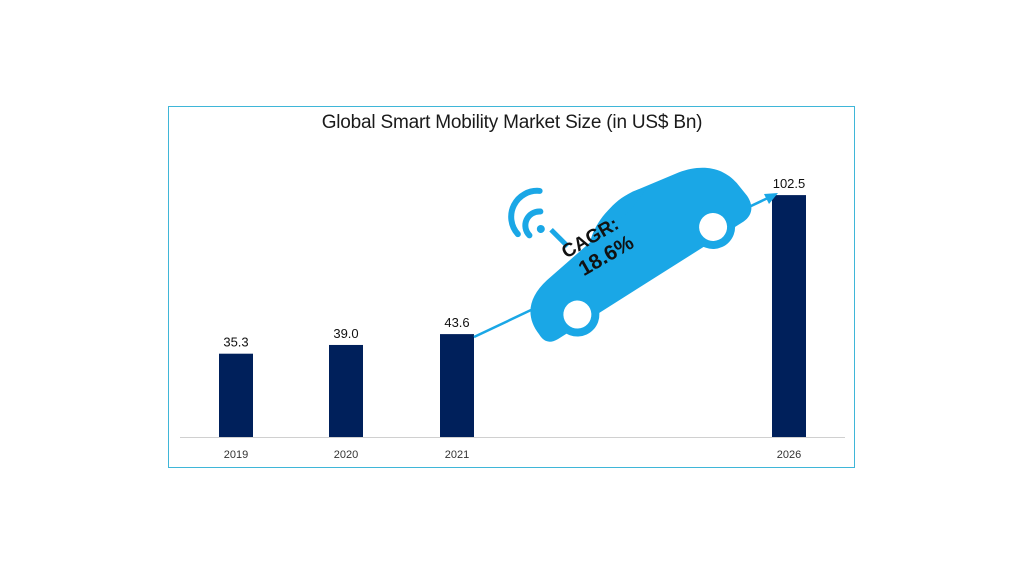 Image resolution: width=1024 pixels, height=576 pixels. What do you see at coordinates (457, 455) in the screenshot?
I see `x-tick-2021: 2021` at bounding box center [457, 455].